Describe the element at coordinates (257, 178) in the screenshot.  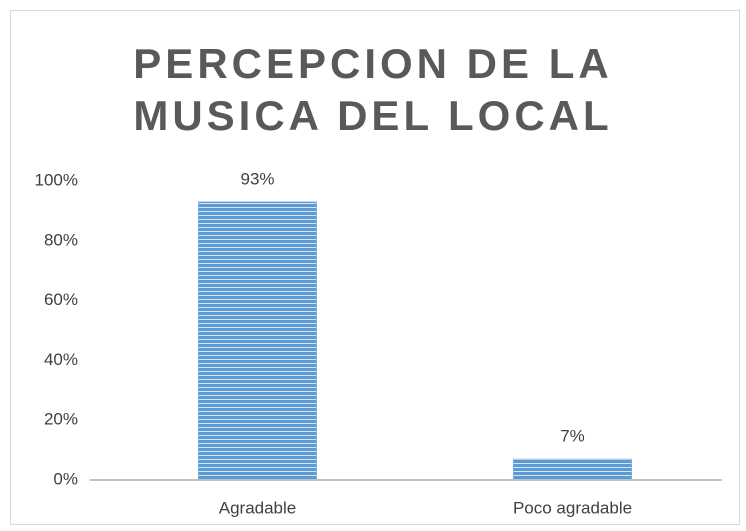
I see `data-label: 93%` at that location.